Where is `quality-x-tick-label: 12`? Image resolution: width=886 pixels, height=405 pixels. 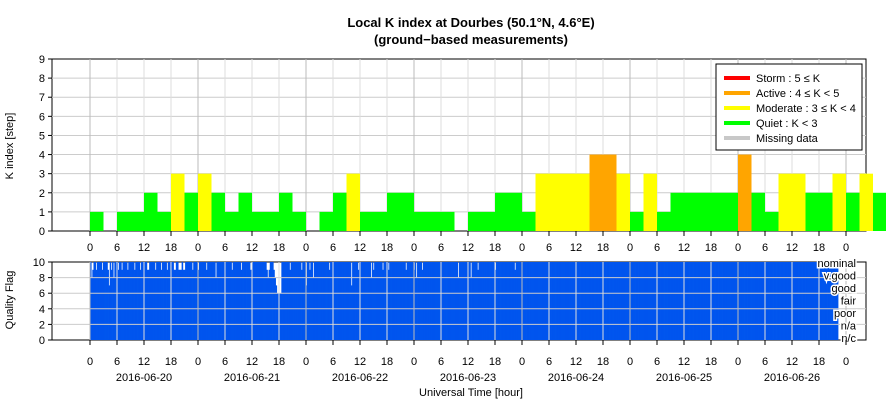 quality-x-tick-label: 12 is located at coordinates (576, 362).